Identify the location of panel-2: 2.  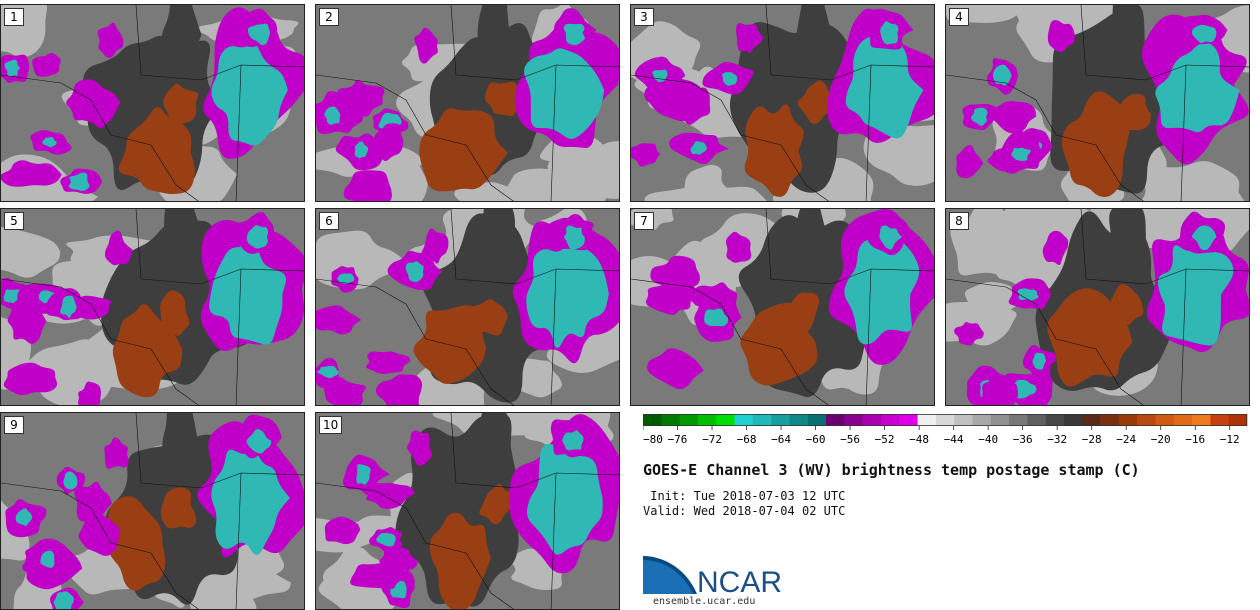
(467, 103).